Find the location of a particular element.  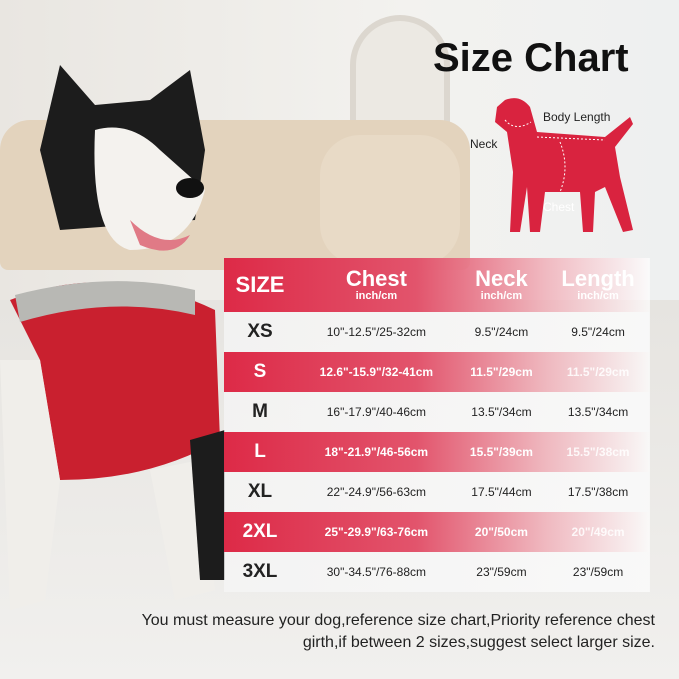

chest-cell: 10"-12.5"/25-32cm is located at coordinates (376, 332).